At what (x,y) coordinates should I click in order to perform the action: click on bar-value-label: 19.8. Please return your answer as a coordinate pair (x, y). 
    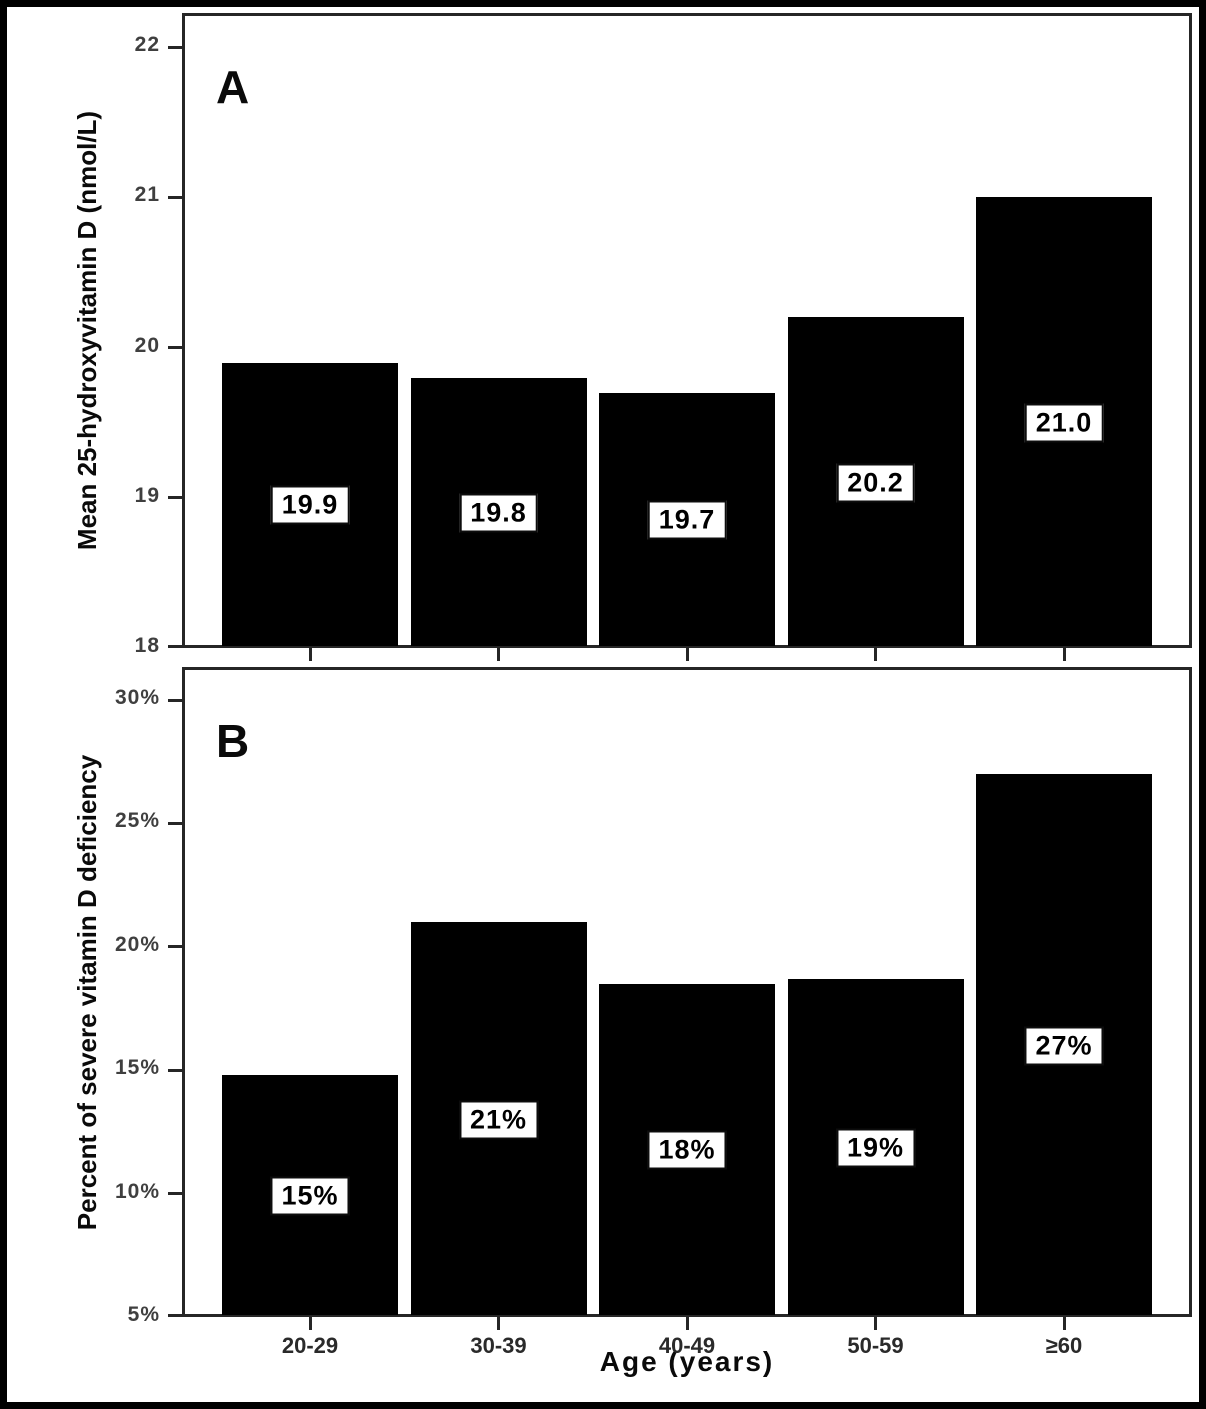
    Looking at the image, I should click on (498, 513).